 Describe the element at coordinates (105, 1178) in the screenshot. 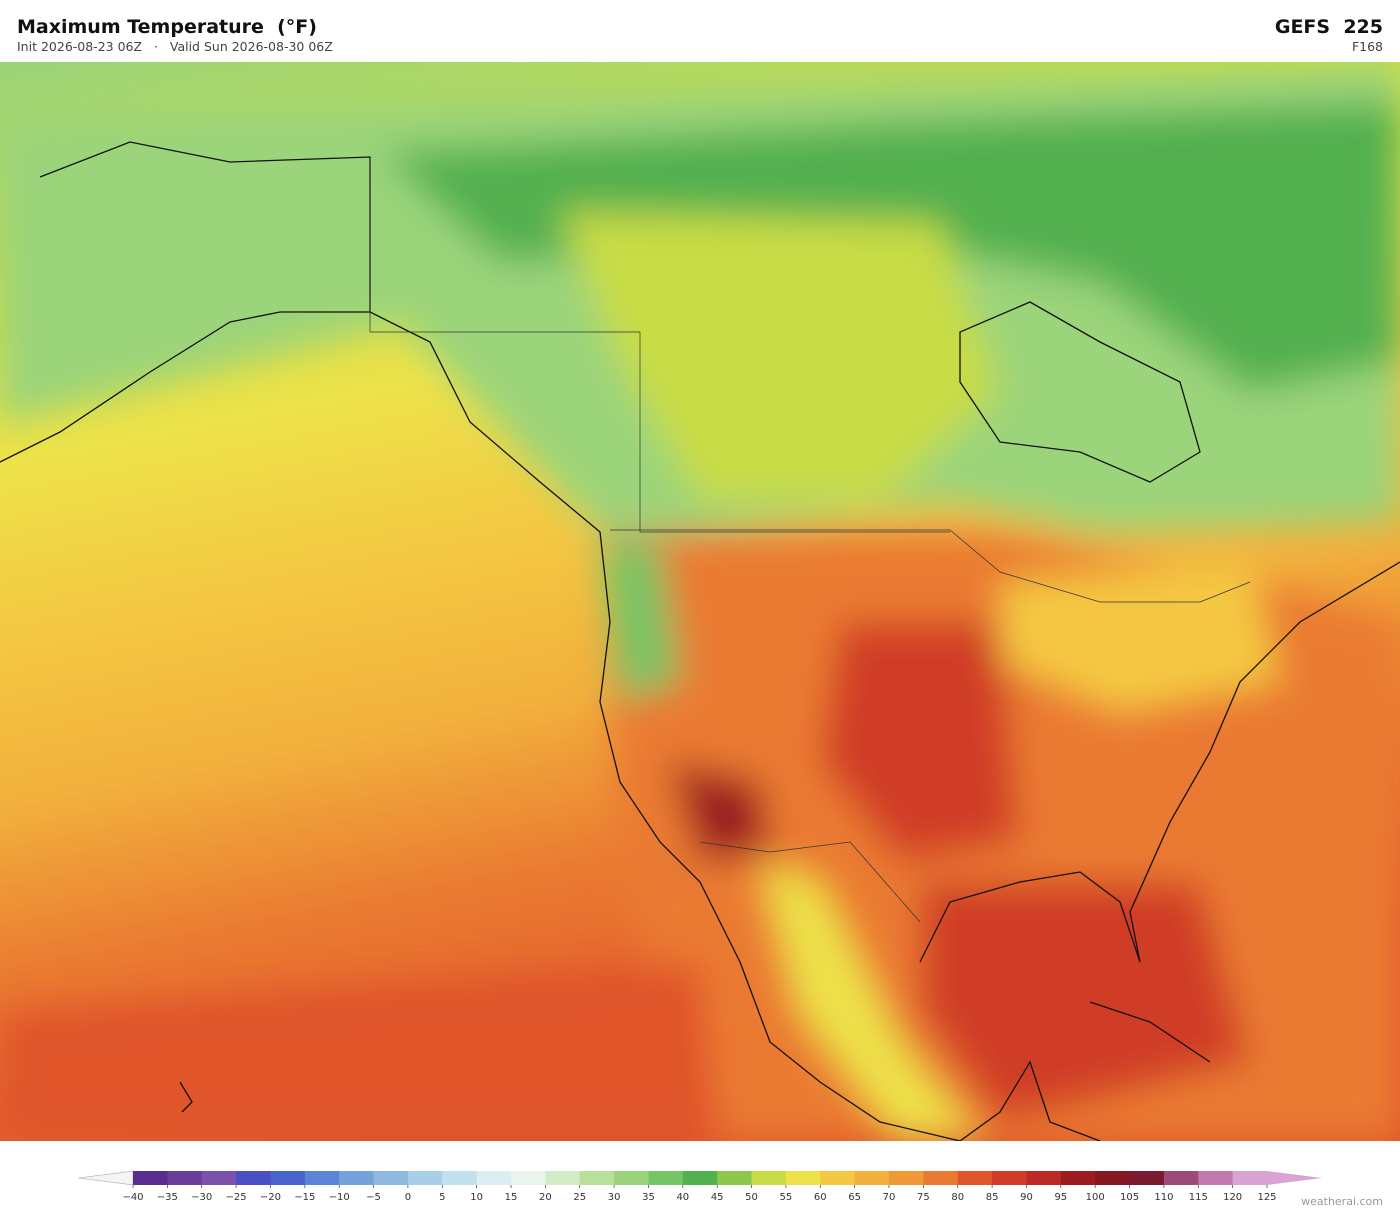

I see `under-triangle` at that location.